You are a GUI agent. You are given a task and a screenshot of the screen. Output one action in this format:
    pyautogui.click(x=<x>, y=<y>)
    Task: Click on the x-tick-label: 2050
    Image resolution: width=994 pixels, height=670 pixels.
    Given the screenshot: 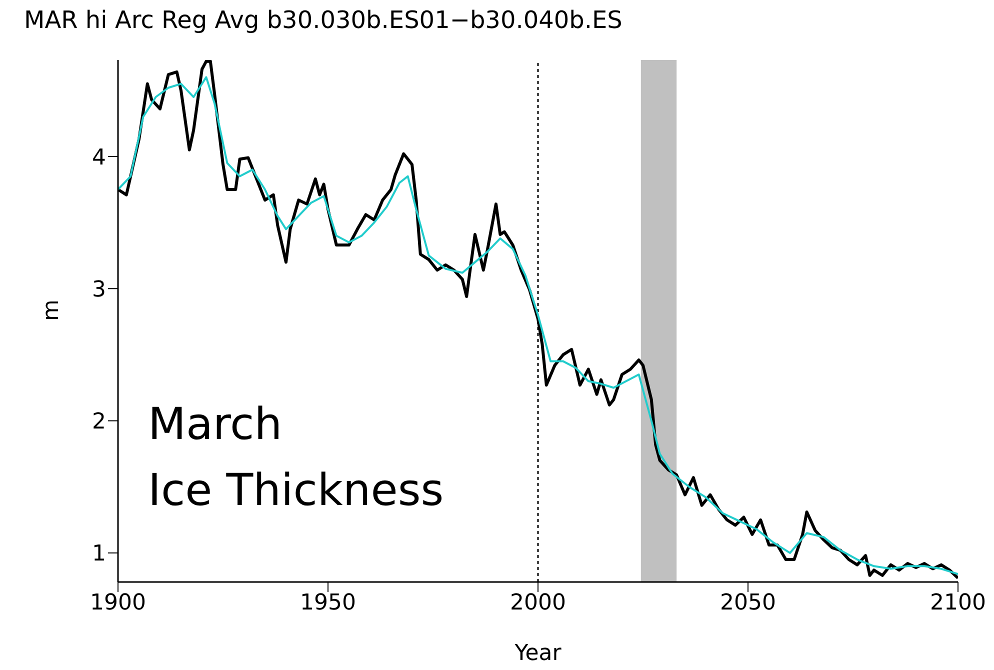 What is the action you would take?
    pyautogui.click(x=748, y=603)
    